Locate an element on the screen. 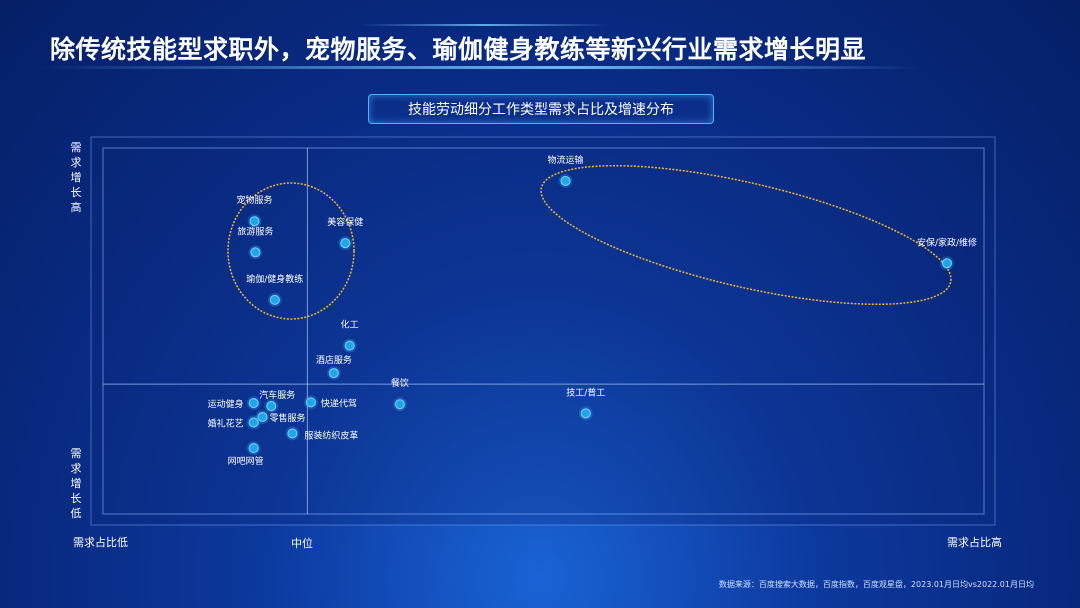 The height and width of the screenshot is (608, 1080). title-decoration is located at coordinates (485, 25).